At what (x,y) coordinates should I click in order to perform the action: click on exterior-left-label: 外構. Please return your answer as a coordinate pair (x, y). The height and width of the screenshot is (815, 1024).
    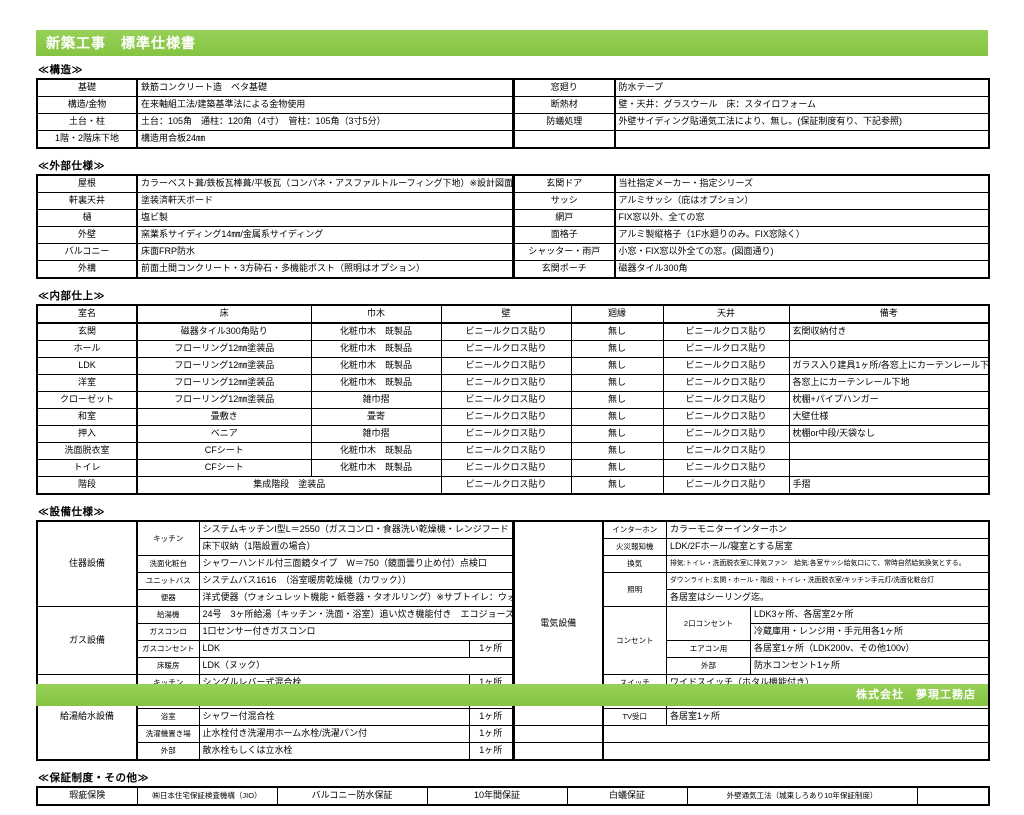
    Looking at the image, I should click on (87, 269).